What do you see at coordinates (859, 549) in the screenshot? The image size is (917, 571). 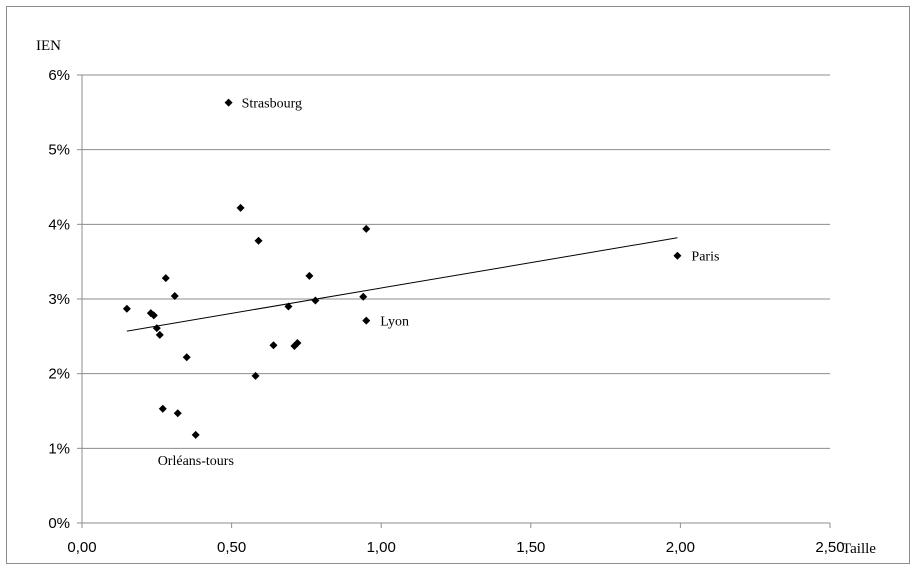 I see `x-axis-label: Taille` at bounding box center [859, 549].